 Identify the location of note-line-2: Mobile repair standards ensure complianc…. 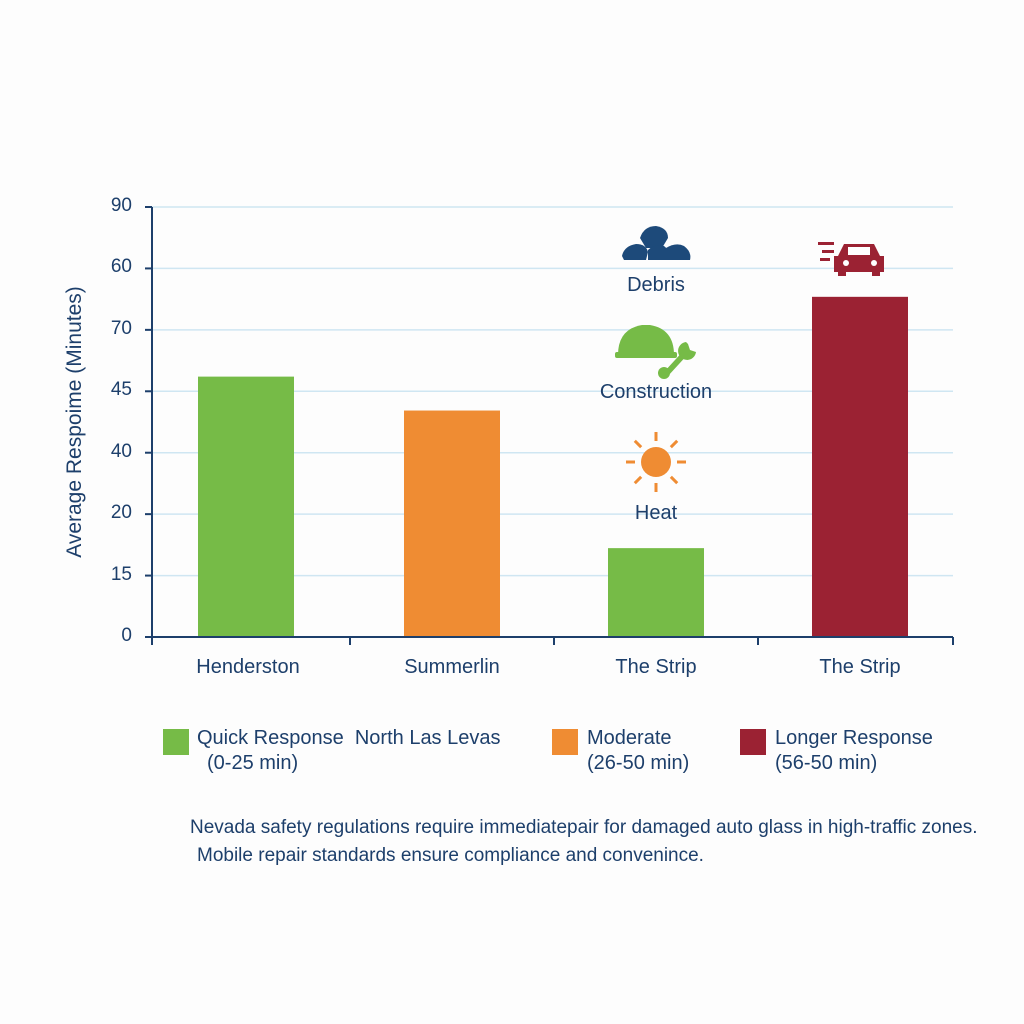
(450, 855).